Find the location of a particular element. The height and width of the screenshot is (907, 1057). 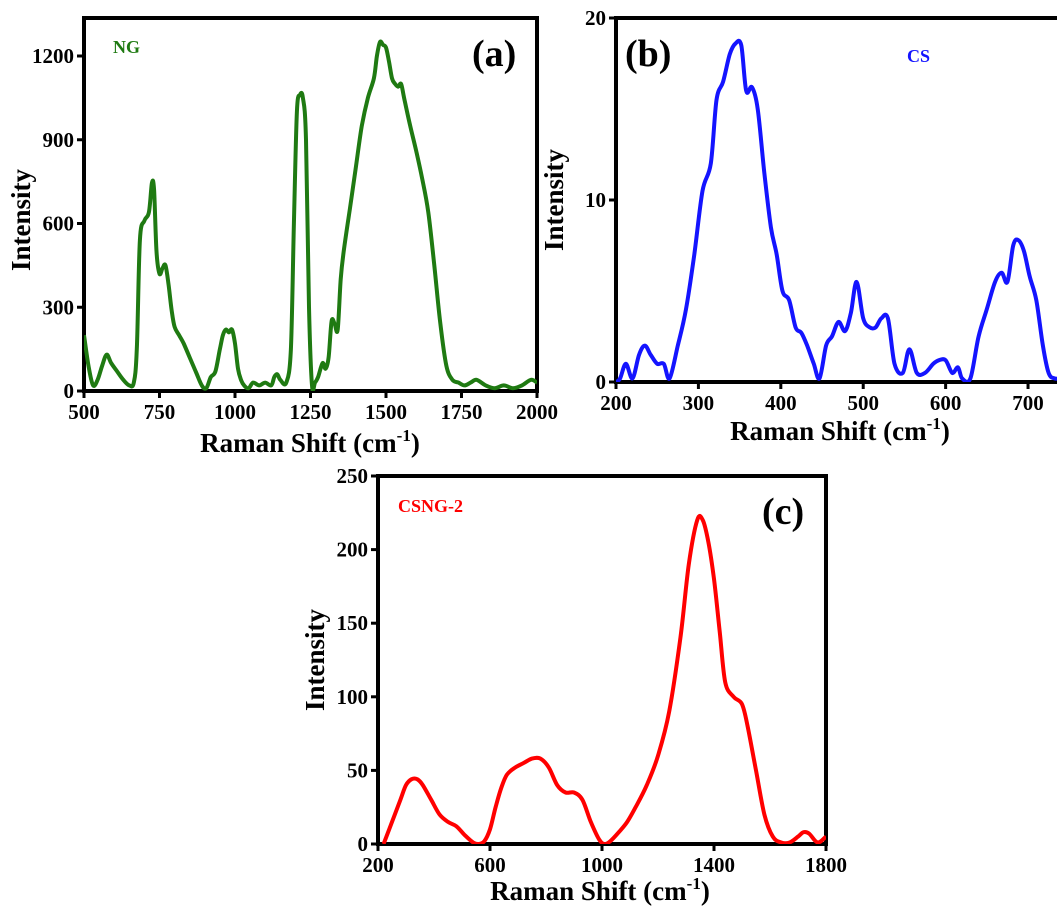

panel-a-tag: (a) is located at coordinates (494, 54).